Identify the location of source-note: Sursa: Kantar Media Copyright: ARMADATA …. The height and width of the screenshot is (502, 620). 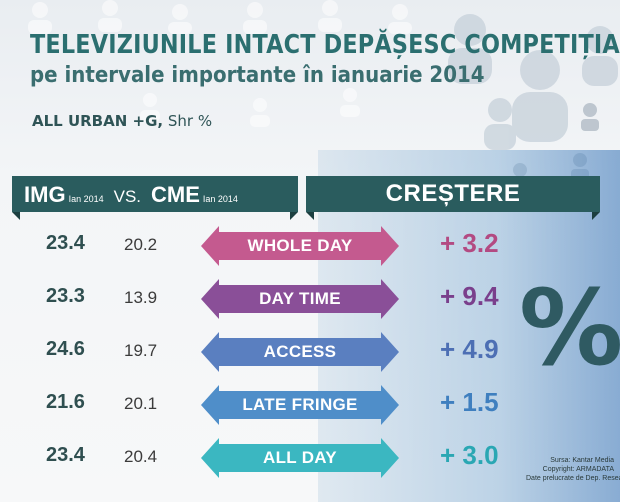
(573, 469).